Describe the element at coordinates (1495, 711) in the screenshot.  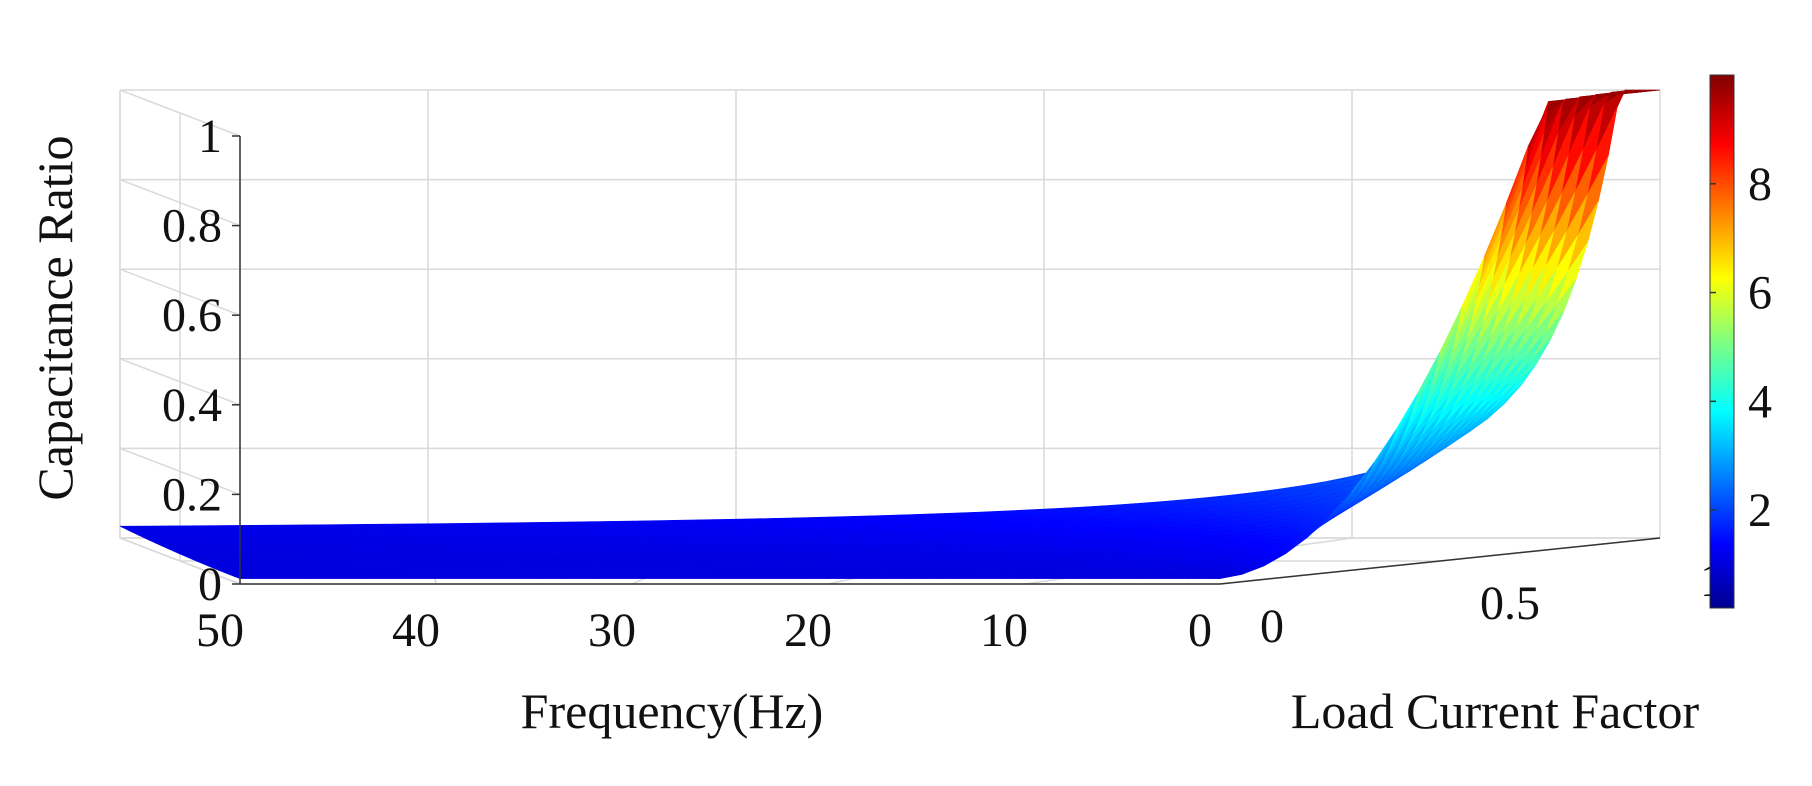
I see `y-axis-label: Load Current Factor` at that location.